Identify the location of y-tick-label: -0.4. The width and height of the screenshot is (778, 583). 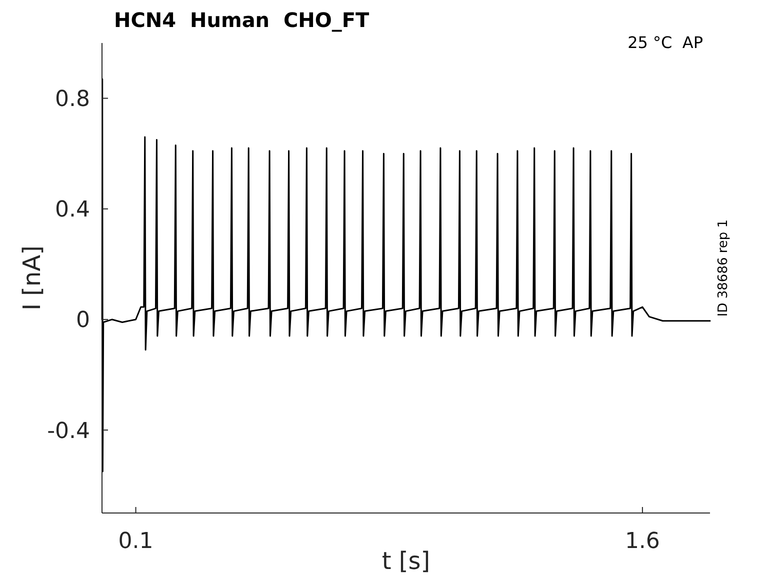
(68, 431).